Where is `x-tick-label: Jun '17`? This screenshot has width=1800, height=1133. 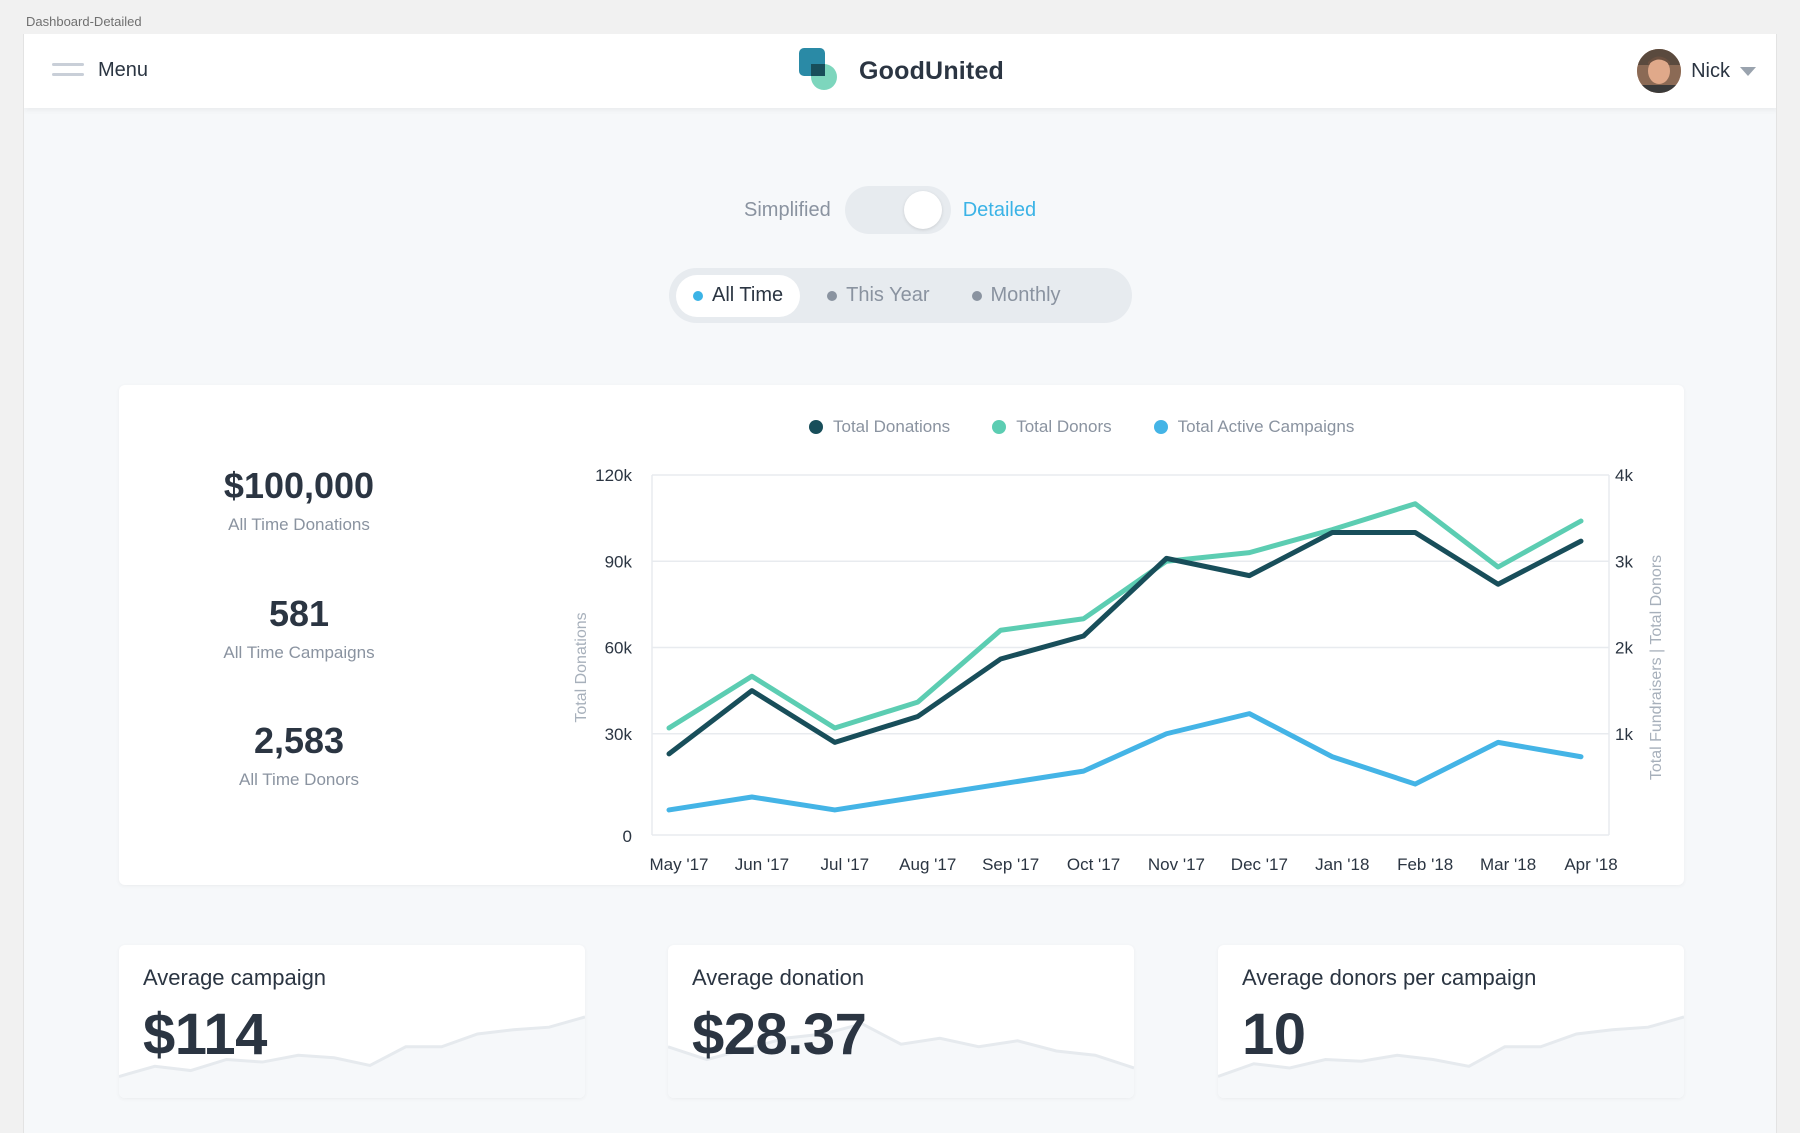 x-tick-label: Jun '17 is located at coordinates (762, 864).